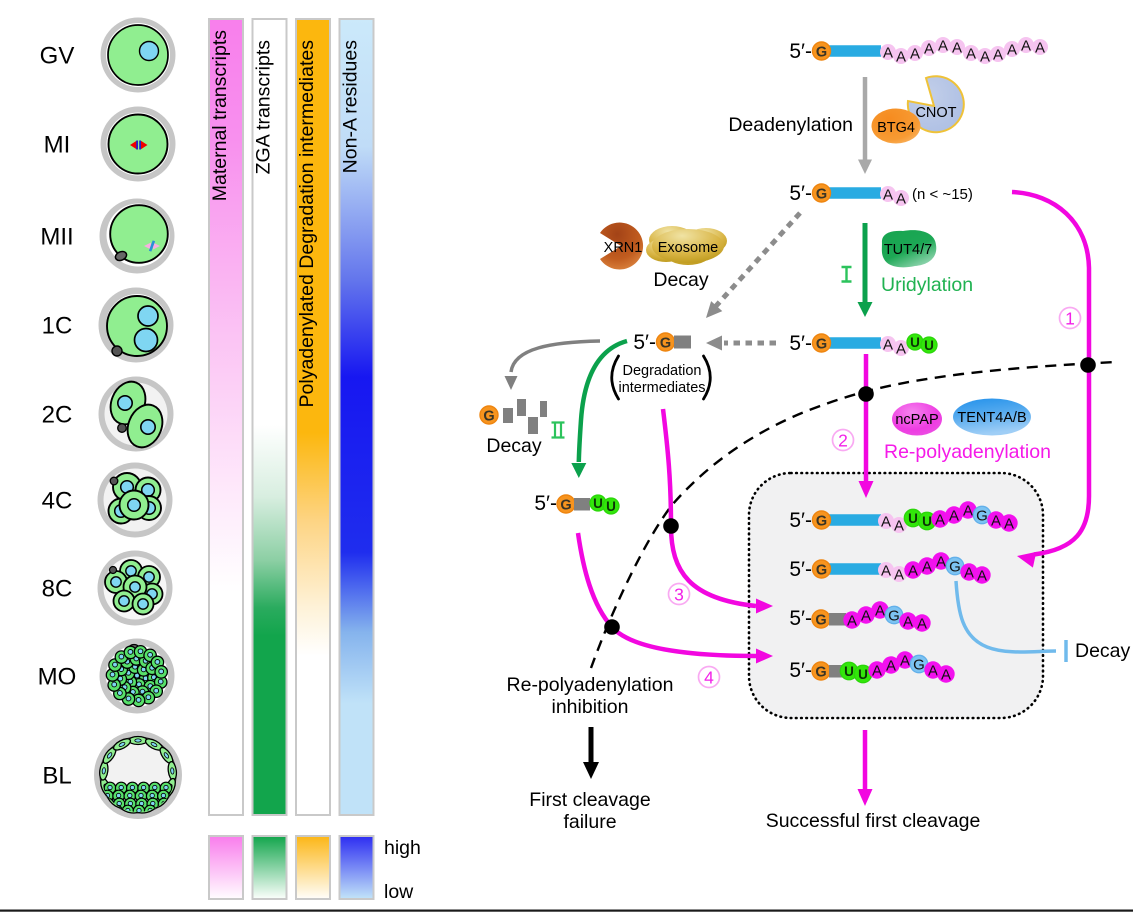 Image resolution: width=1133 pixels, height=915 pixels. I want to click on svg-text: ZGA transcripts, so click(264, 107).